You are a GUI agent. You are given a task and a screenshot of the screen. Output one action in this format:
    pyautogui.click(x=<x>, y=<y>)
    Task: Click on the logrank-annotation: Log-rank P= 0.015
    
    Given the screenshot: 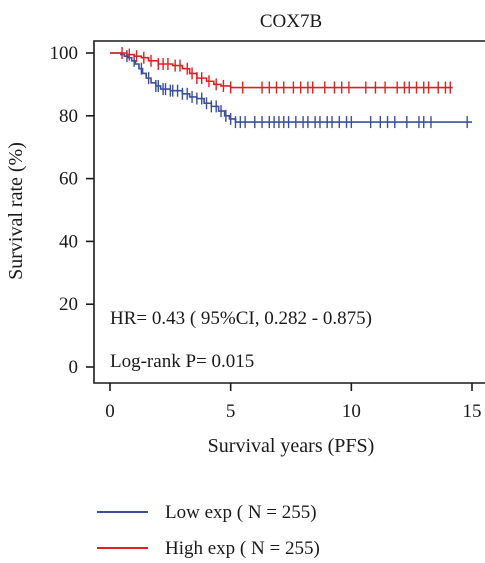 What is the action you would take?
    pyautogui.click(x=182, y=361)
    